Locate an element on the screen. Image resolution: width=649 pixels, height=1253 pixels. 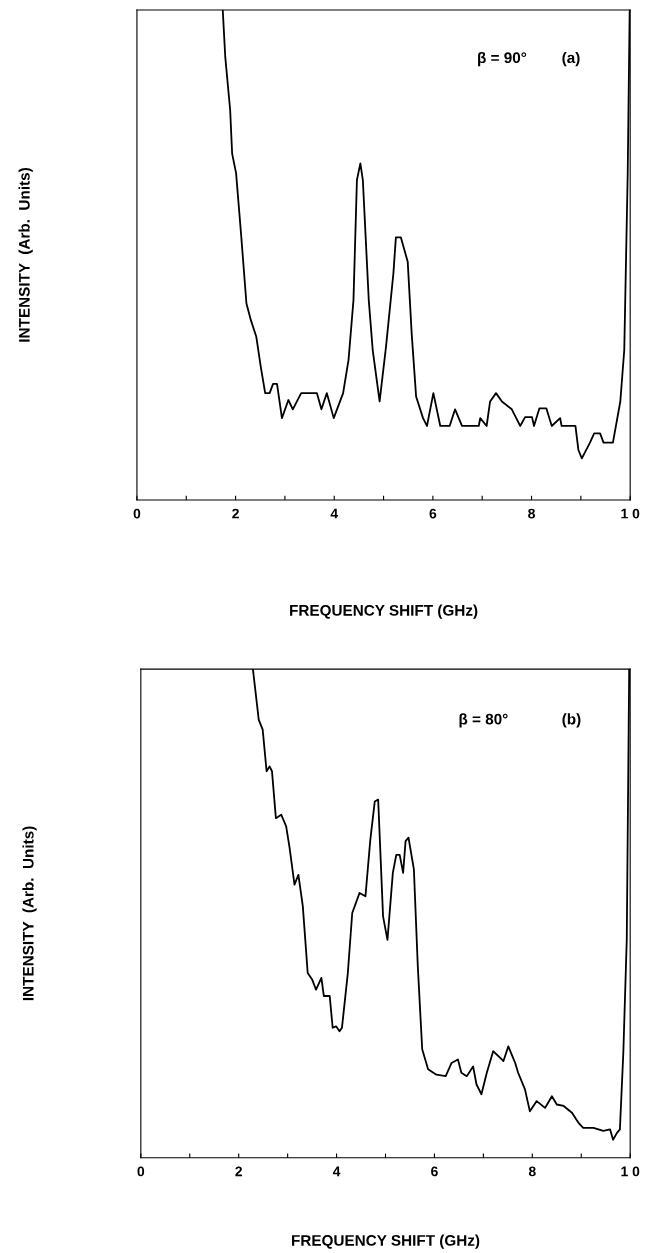
annotation: (b) is located at coordinates (571, 720).